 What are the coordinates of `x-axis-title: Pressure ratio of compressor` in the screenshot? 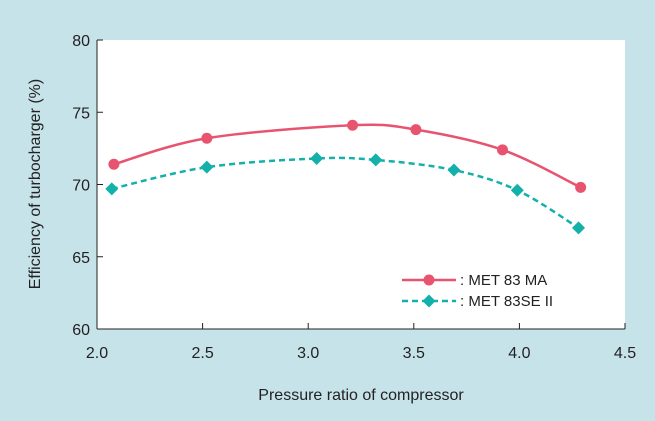 It's located at (361, 395).